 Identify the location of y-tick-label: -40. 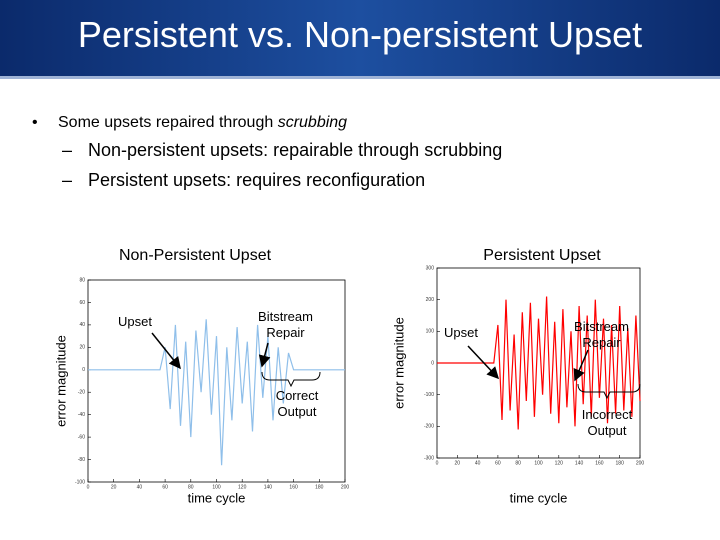
(81, 415).